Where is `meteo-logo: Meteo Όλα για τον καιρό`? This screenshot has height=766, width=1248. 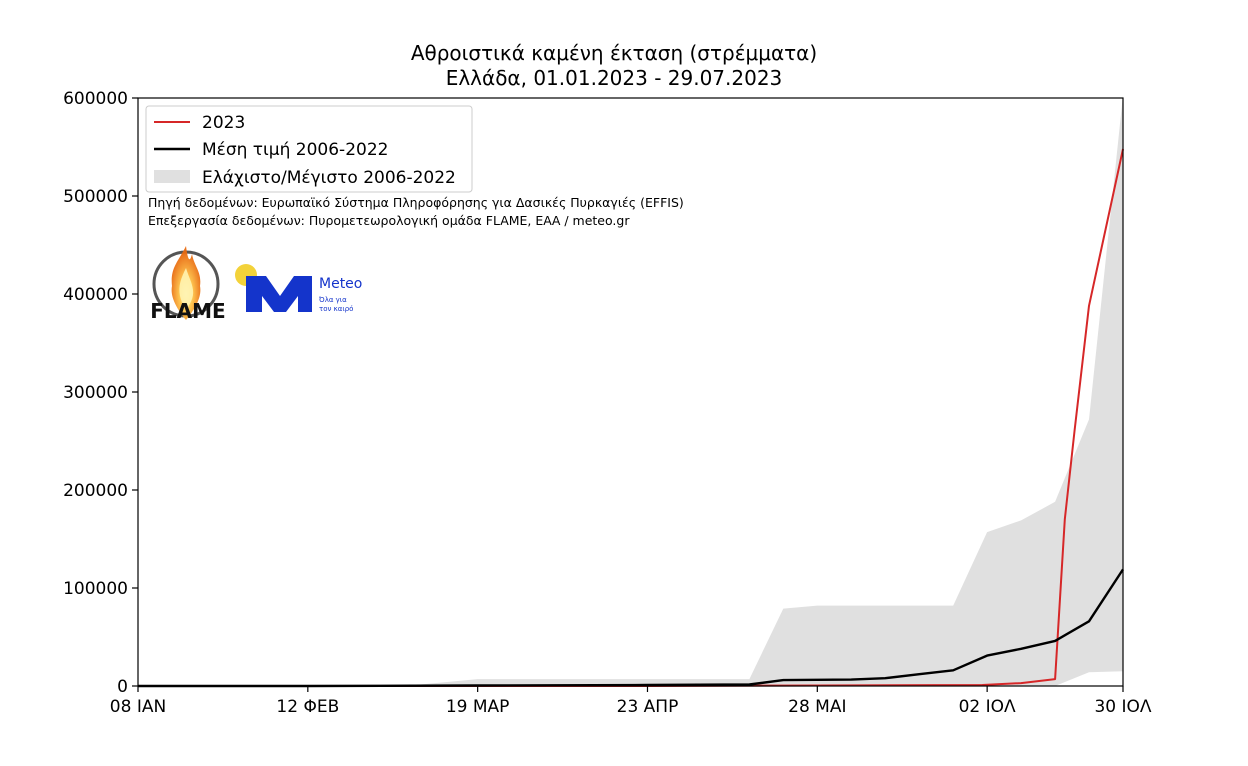
meteo-logo: Meteo Όλα για τον καιρό is located at coordinates (298, 288).